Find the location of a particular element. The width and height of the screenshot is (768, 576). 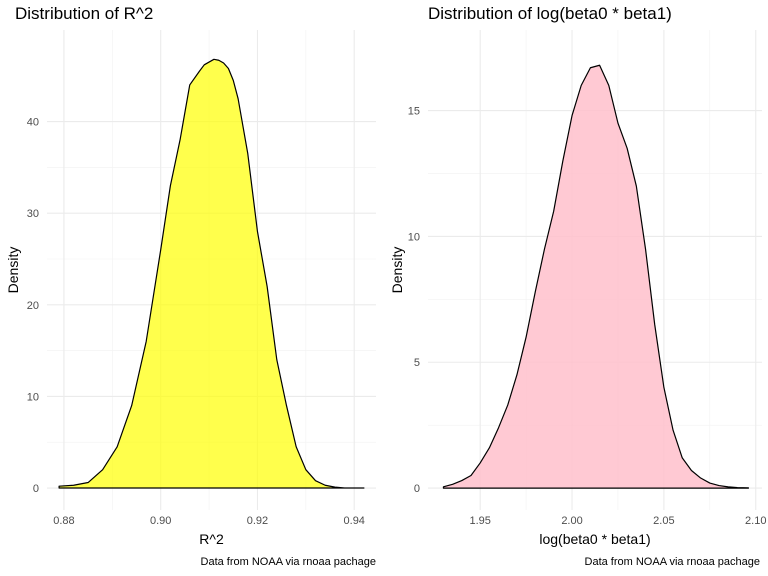

x-tick-label: 2.05 is located at coordinates (663, 521).